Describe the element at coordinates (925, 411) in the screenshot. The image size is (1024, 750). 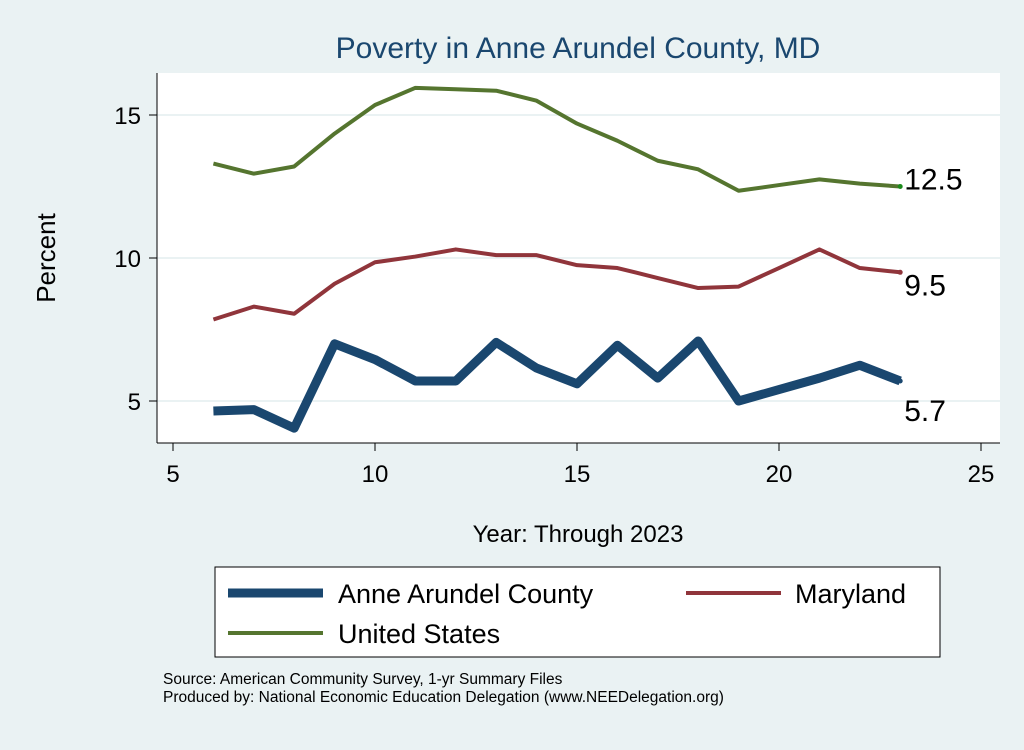
I see `end-value-label: 5.7` at that location.